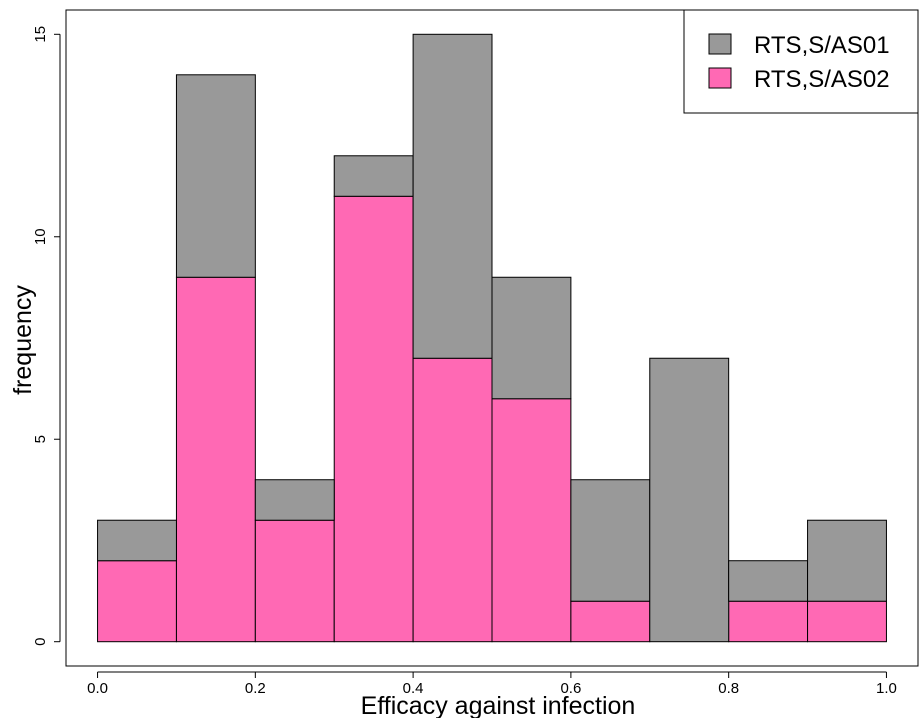 The width and height of the screenshot is (919, 723). I want to click on y-axis: 0 5 10 15, so click(46, 336).